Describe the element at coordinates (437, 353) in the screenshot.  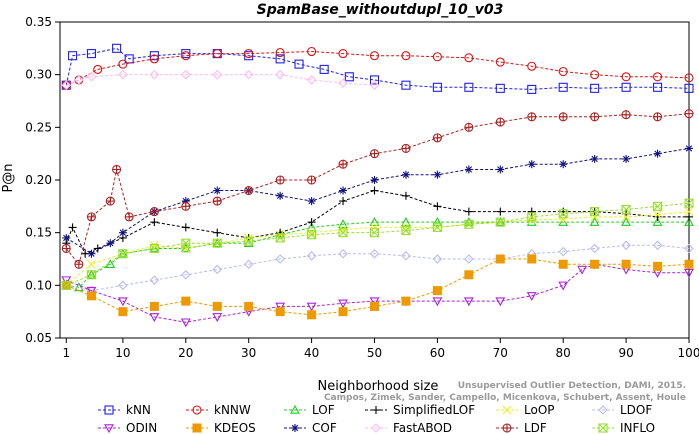
I see `x-tick-label: 60` at that location.